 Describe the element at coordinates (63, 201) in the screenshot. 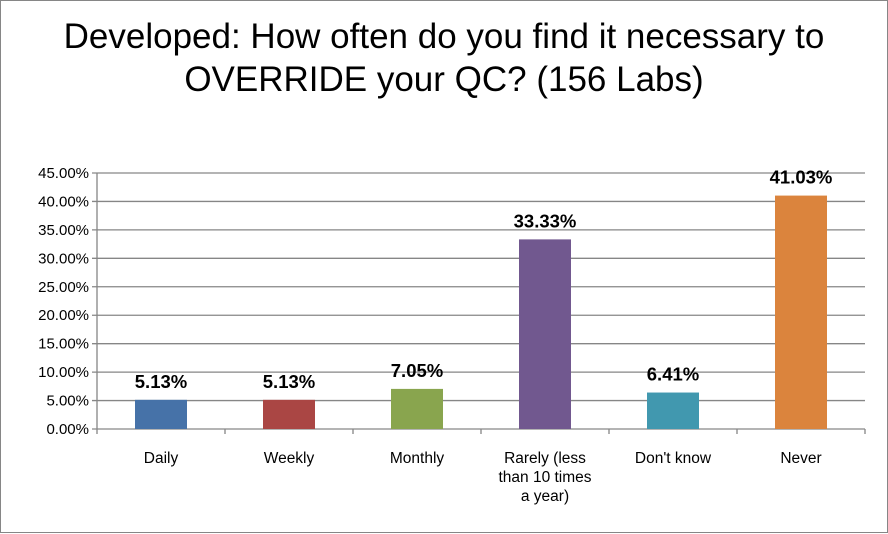

I see `y-tick-label: 40.00%` at that location.